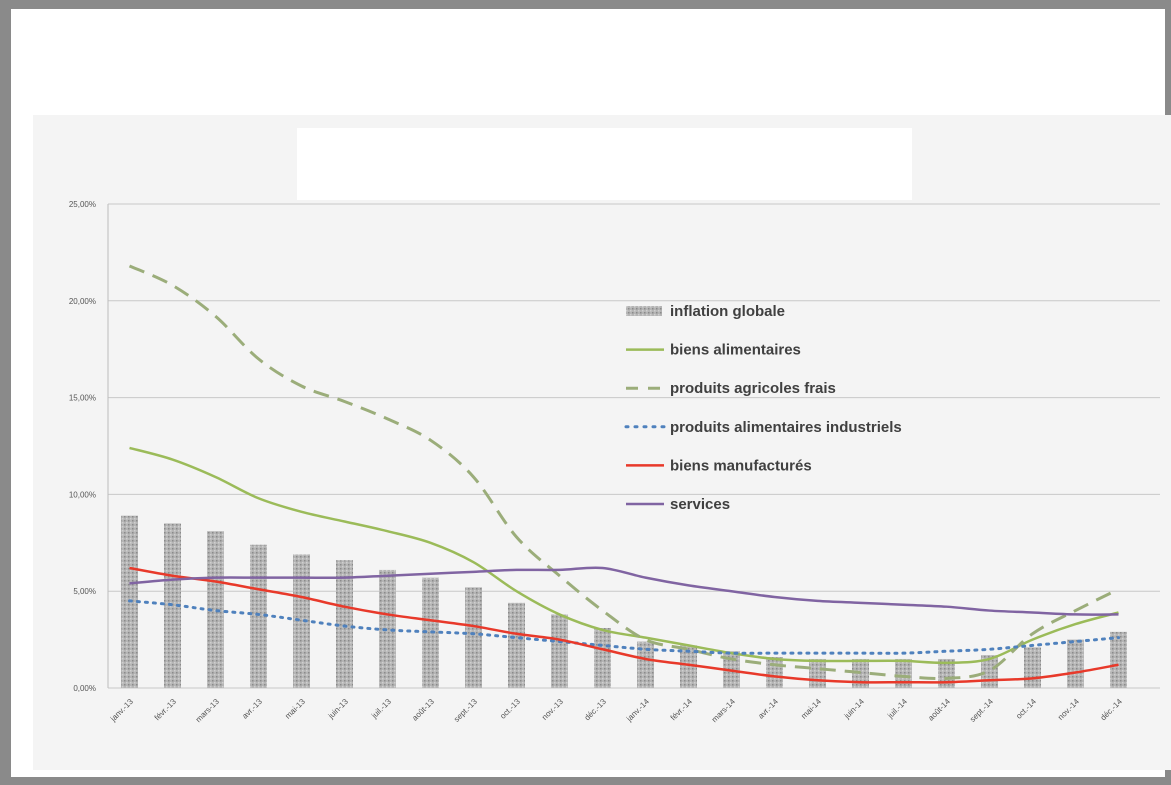  What do you see at coordinates (741, 465) in the screenshot?
I see `legend-label: biens manufacturés` at bounding box center [741, 465].